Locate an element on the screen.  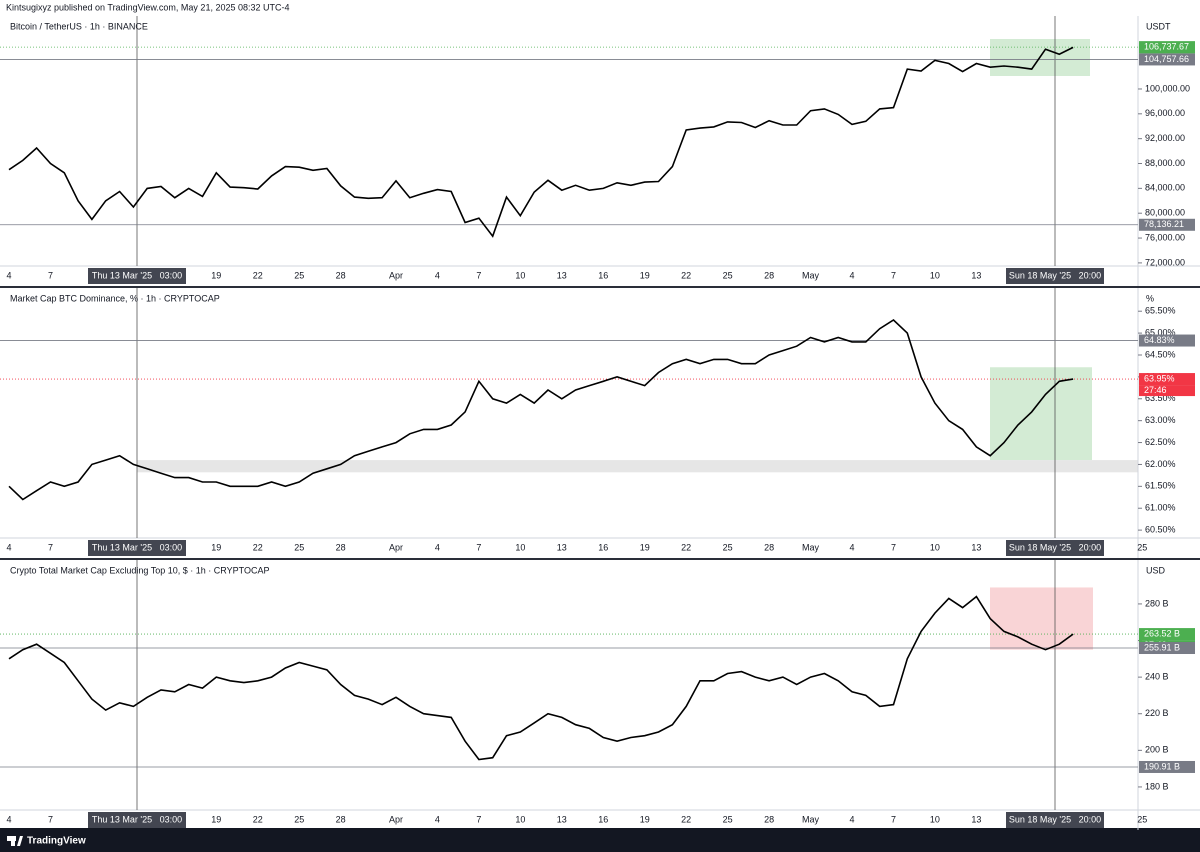
y-tick-label: 76,000.00 is located at coordinates (1165, 237).